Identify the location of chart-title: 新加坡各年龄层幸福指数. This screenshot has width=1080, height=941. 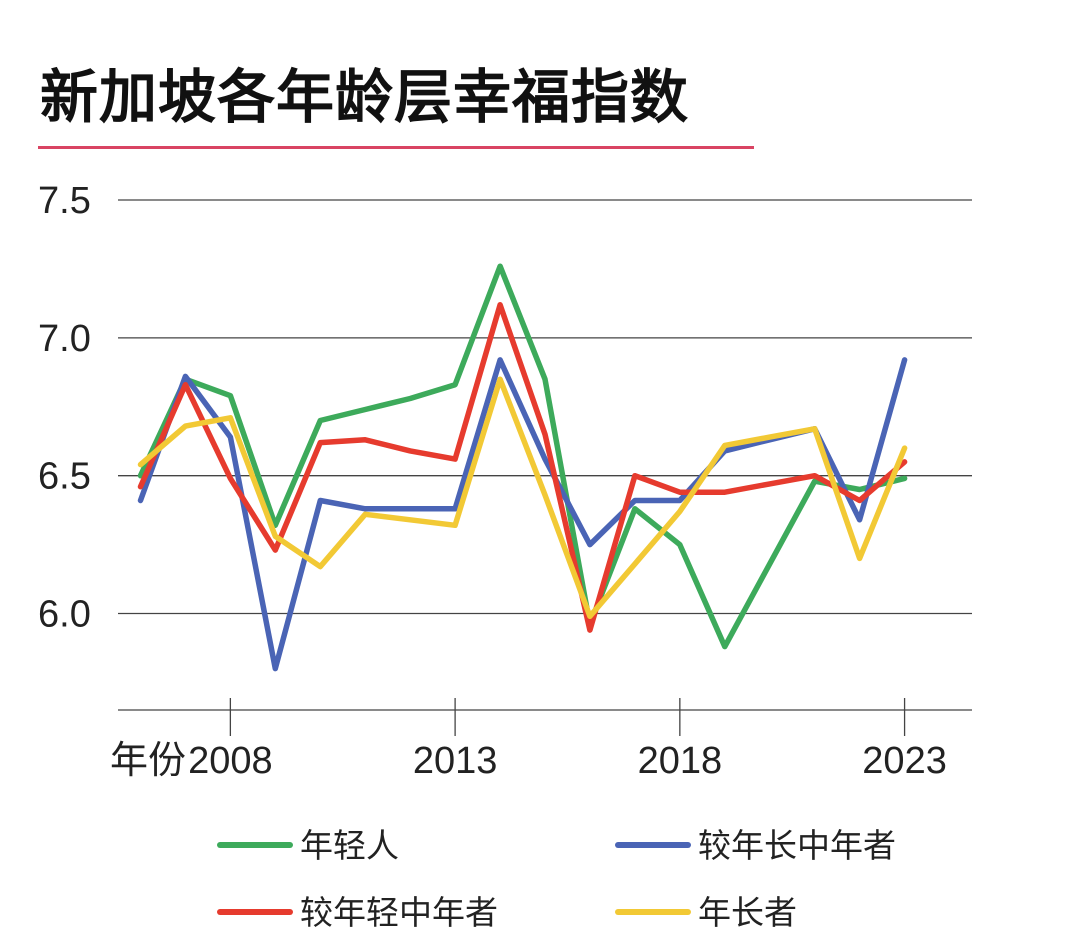
(365, 97).